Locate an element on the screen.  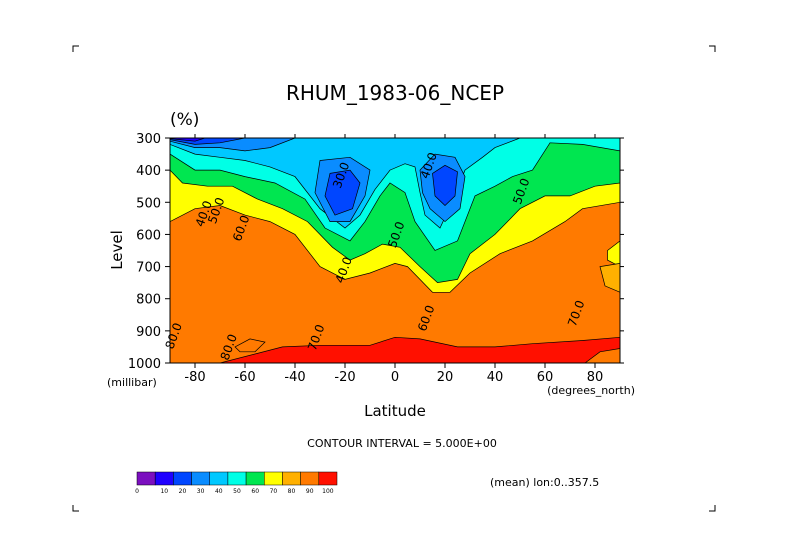
colorbar-label: 0 is located at coordinates (137, 491).